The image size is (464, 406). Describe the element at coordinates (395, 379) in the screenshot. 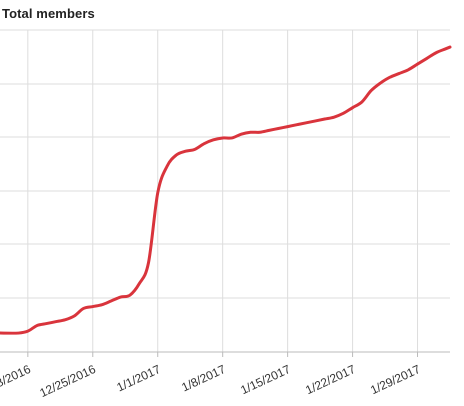

I see `x-tick-label: 1/29/2017` at that location.